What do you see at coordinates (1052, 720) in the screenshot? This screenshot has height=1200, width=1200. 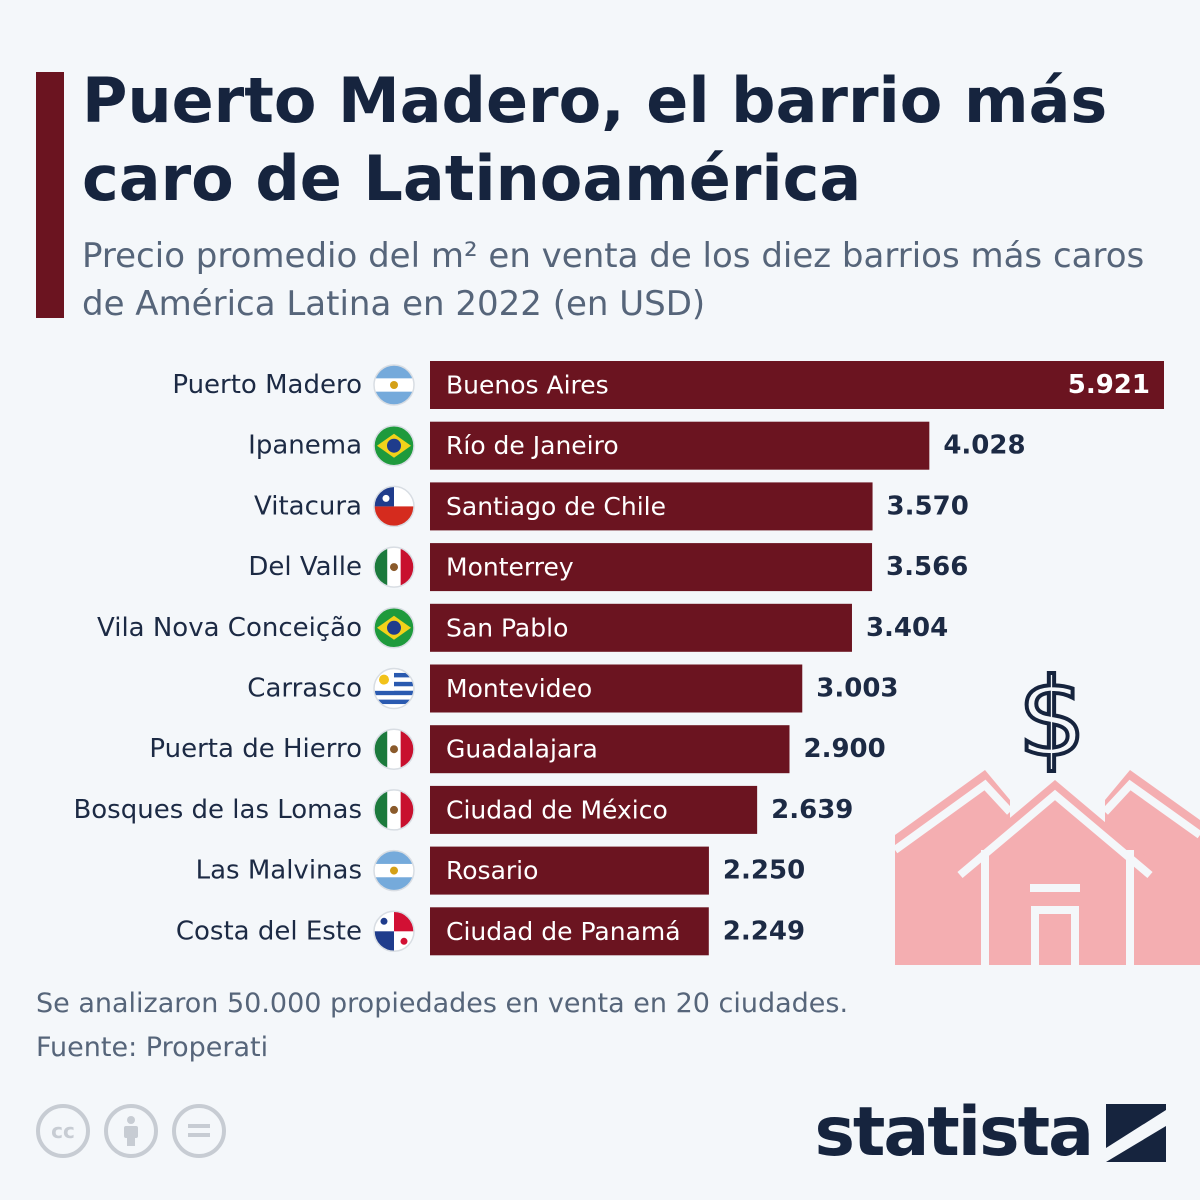 I see `dollar-icon: $` at bounding box center [1052, 720].